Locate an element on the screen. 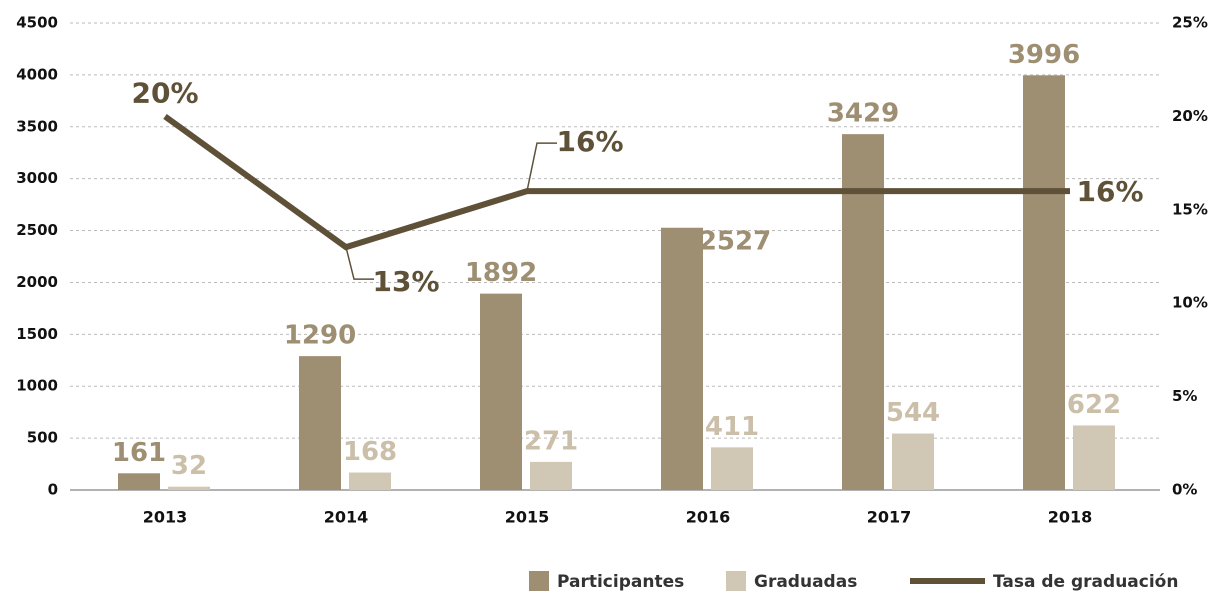 This screenshot has width=1216, height=591. data-label: 411 is located at coordinates (732, 427).